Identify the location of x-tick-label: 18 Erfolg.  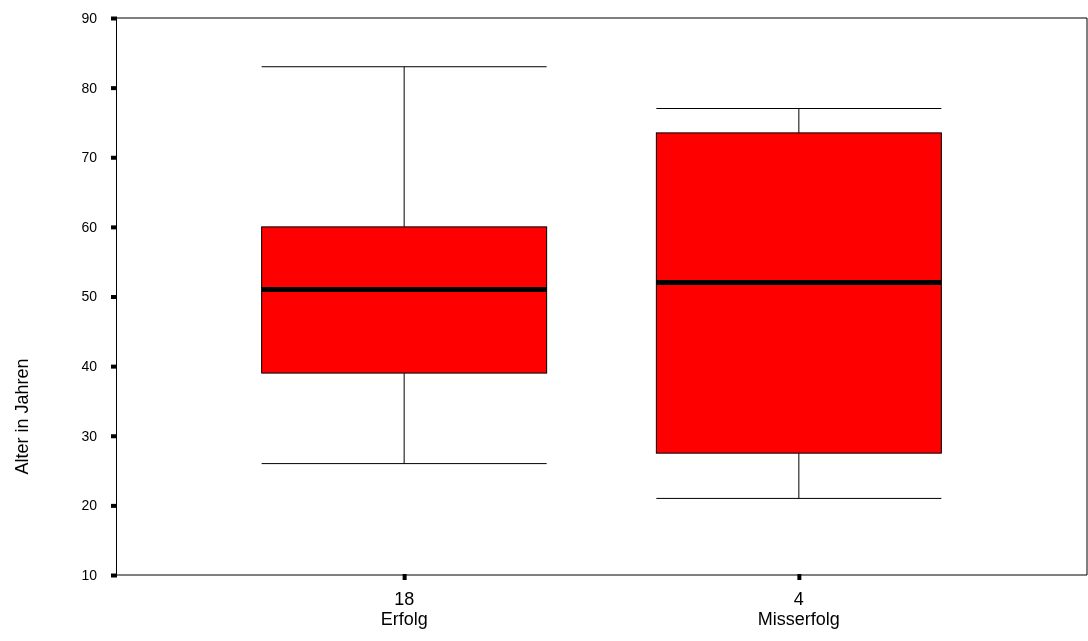
(404, 609).